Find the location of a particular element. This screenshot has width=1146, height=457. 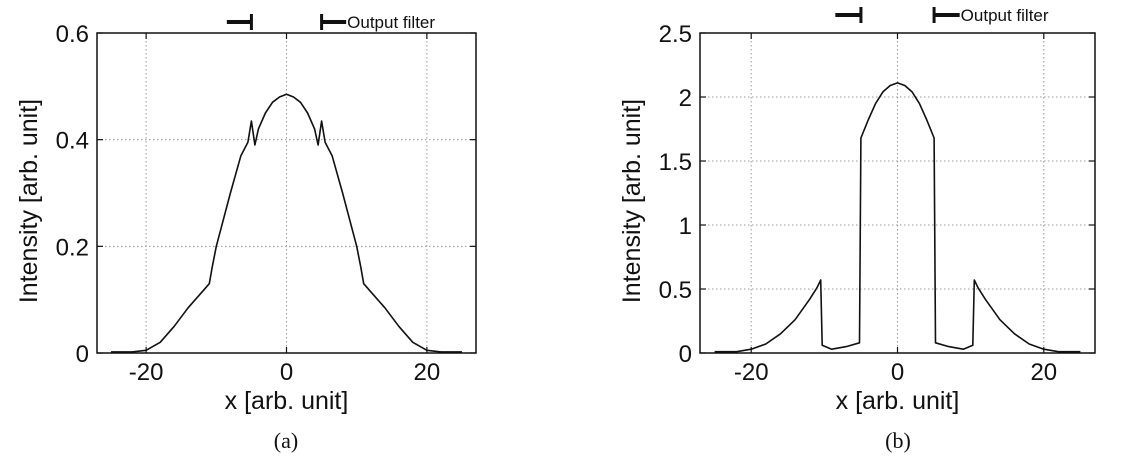

y-tick-label: 1.5 is located at coordinates (675, 162).